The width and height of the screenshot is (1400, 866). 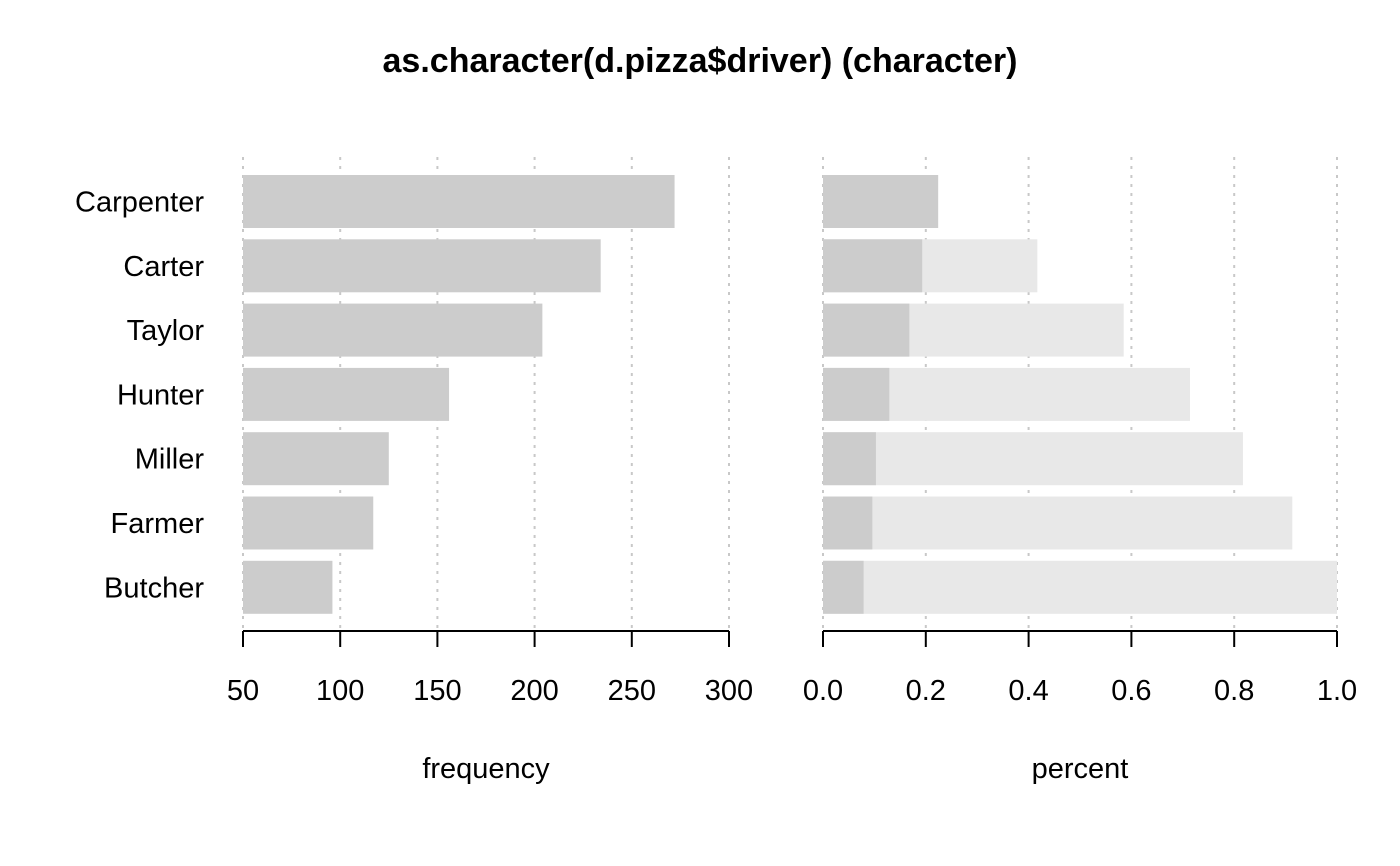 What do you see at coordinates (486, 769) in the screenshot?
I see `frequency-axis-label: frequency` at bounding box center [486, 769].